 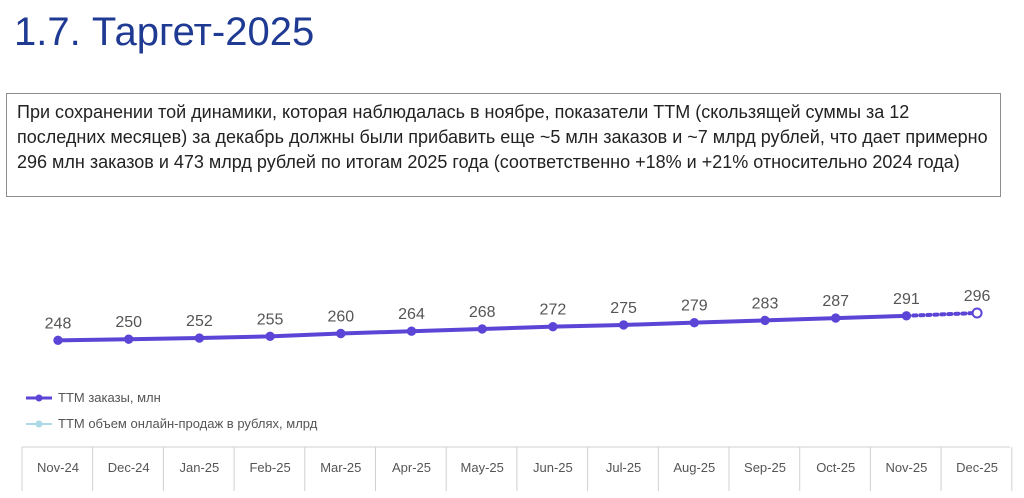 What do you see at coordinates (411, 314) in the screenshot?
I see `data-label: 264` at bounding box center [411, 314].